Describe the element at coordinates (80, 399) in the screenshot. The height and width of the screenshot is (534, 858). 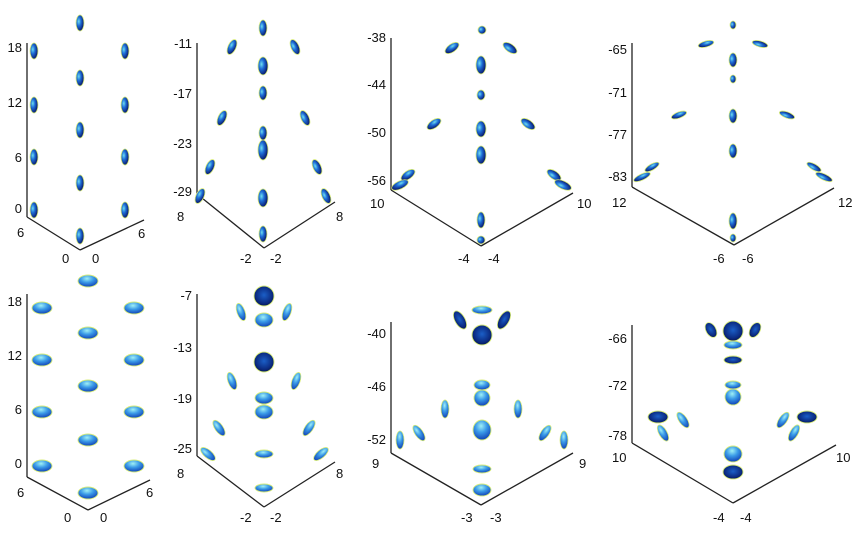
I see `panel-r2c1: 18 12 6 0 6 0 0 6` at that location.